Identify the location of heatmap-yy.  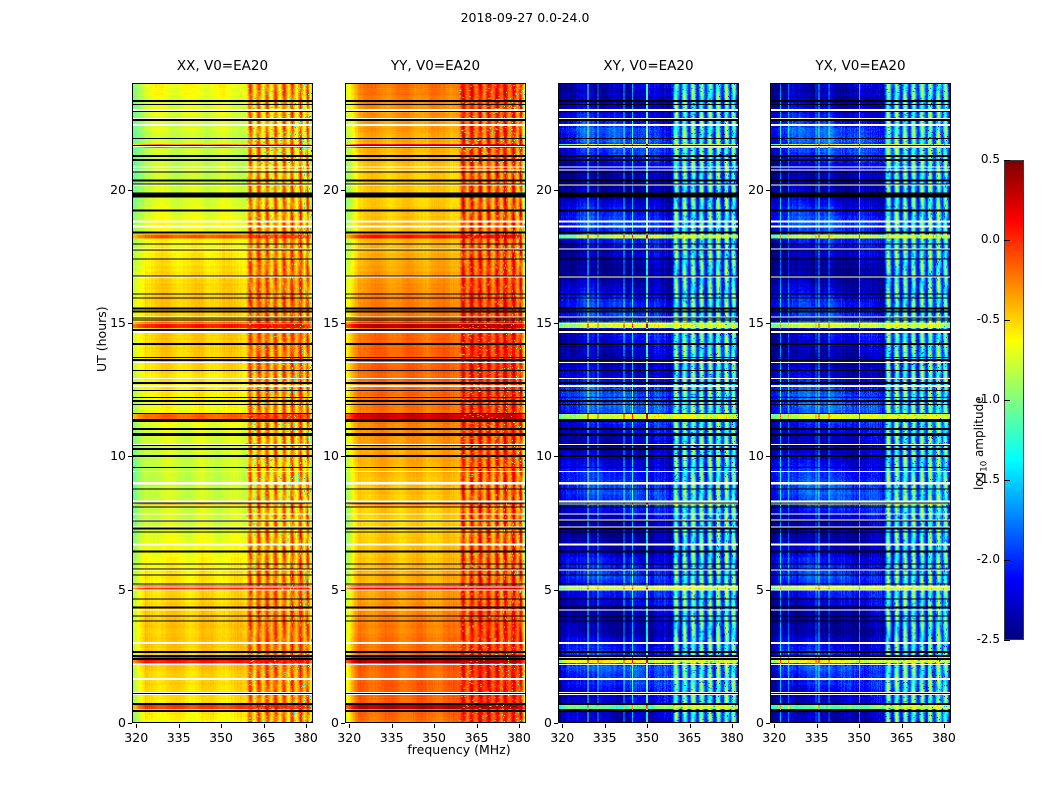
(435, 403).